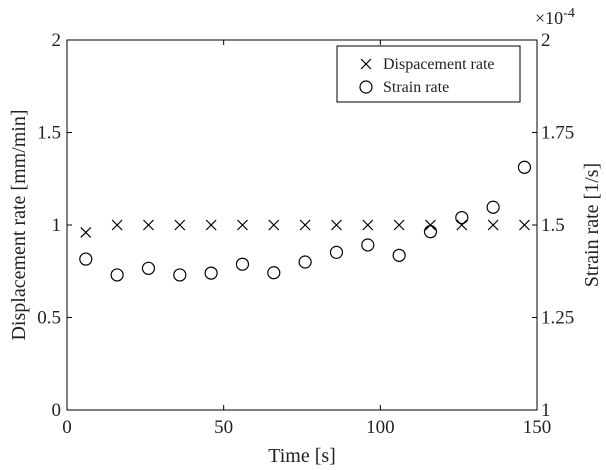 The width and height of the screenshot is (606, 470). I want to click on y-left-tick-label: 1, so click(57, 225).